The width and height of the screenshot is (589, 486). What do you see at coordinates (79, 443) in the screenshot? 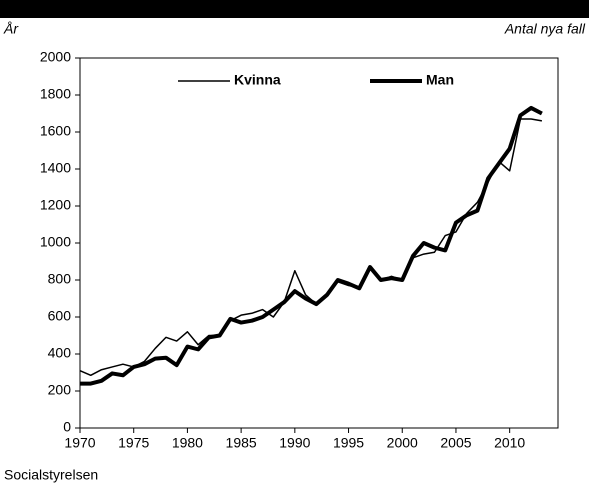
I see `x-tick-label: 1970` at bounding box center [79, 443].